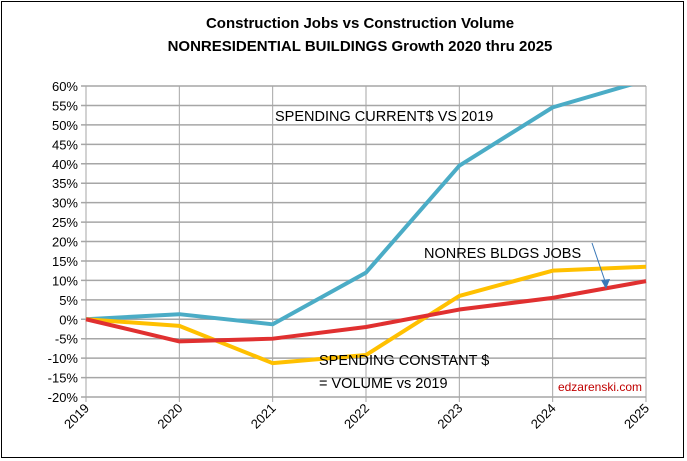  Describe the element at coordinates (63, 397) in the screenshot. I see `y-tick-label: -20%` at that location.